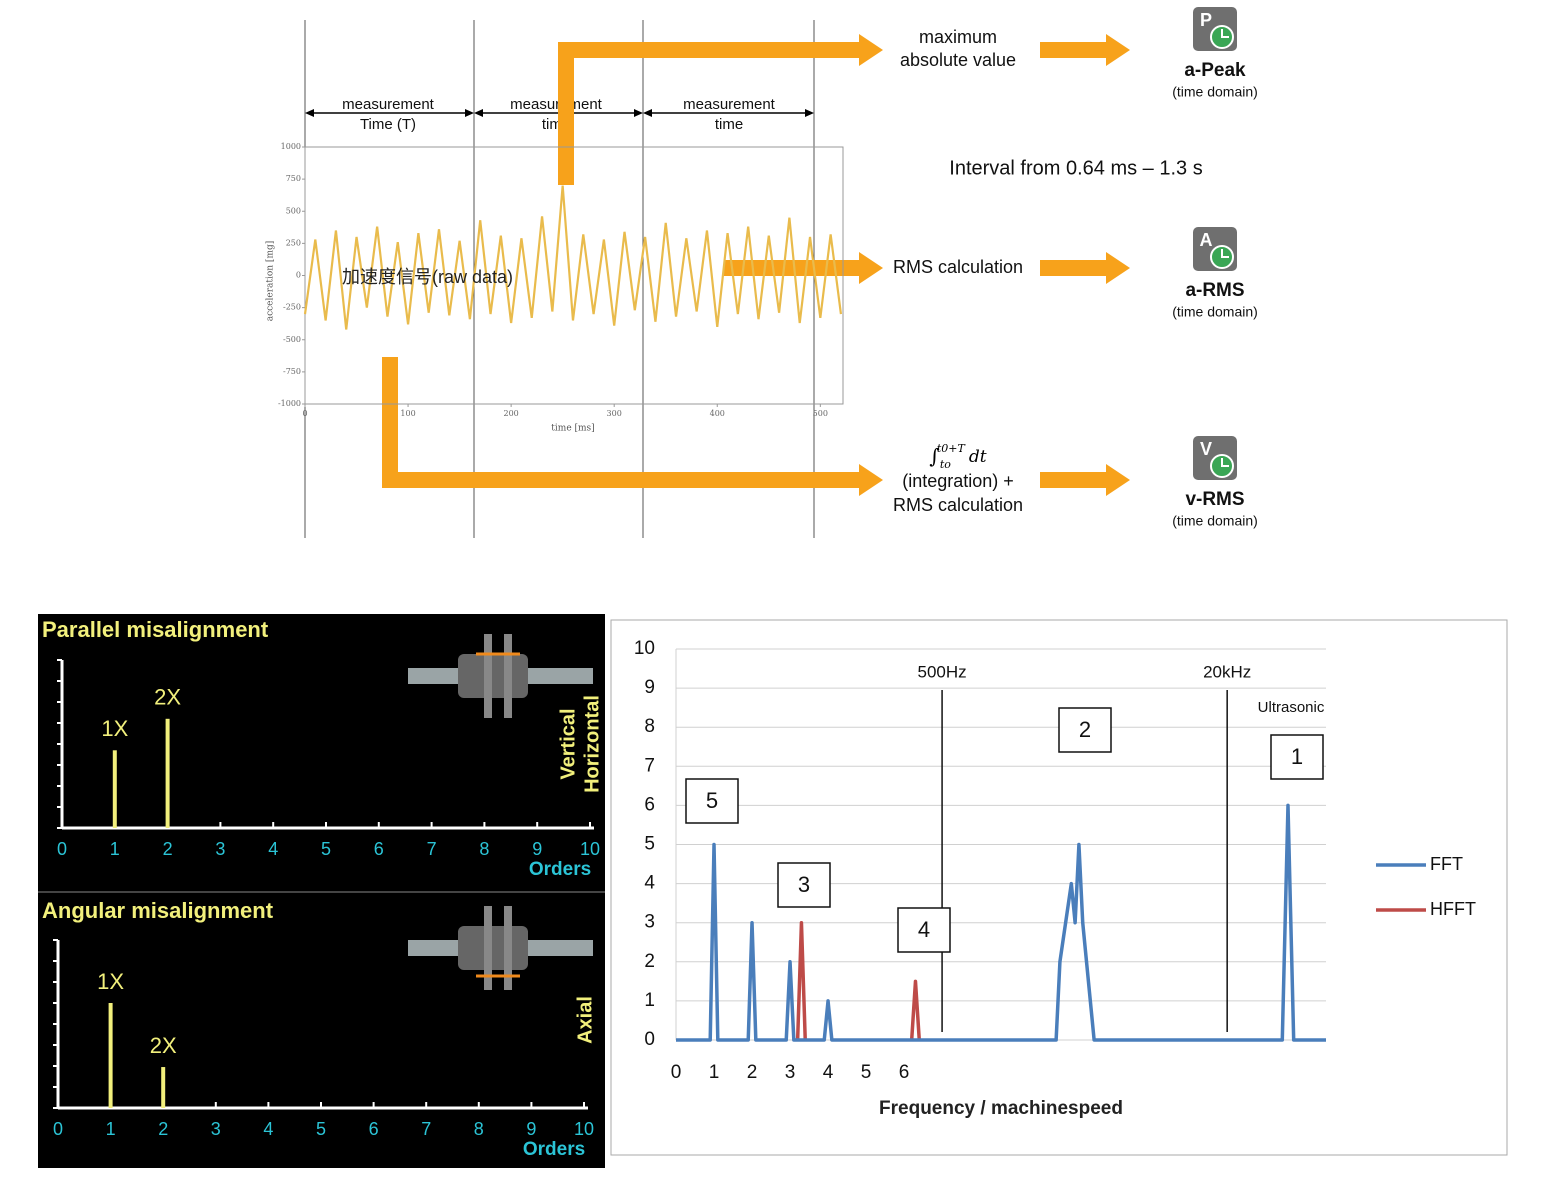 The image size is (1542, 1186). Describe the element at coordinates (292, 307) in the screenshot. I see `y-tick-label: -250` at that location.